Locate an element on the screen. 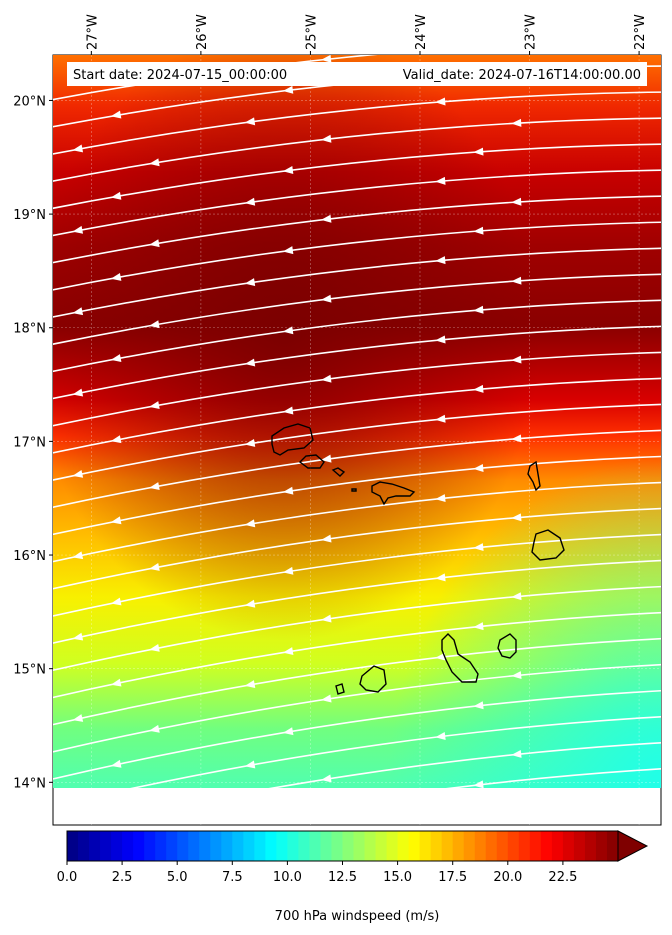 This screenshot has height=935, width=672. lon-tick-label: 25°W is located at coordinates (311, 32).